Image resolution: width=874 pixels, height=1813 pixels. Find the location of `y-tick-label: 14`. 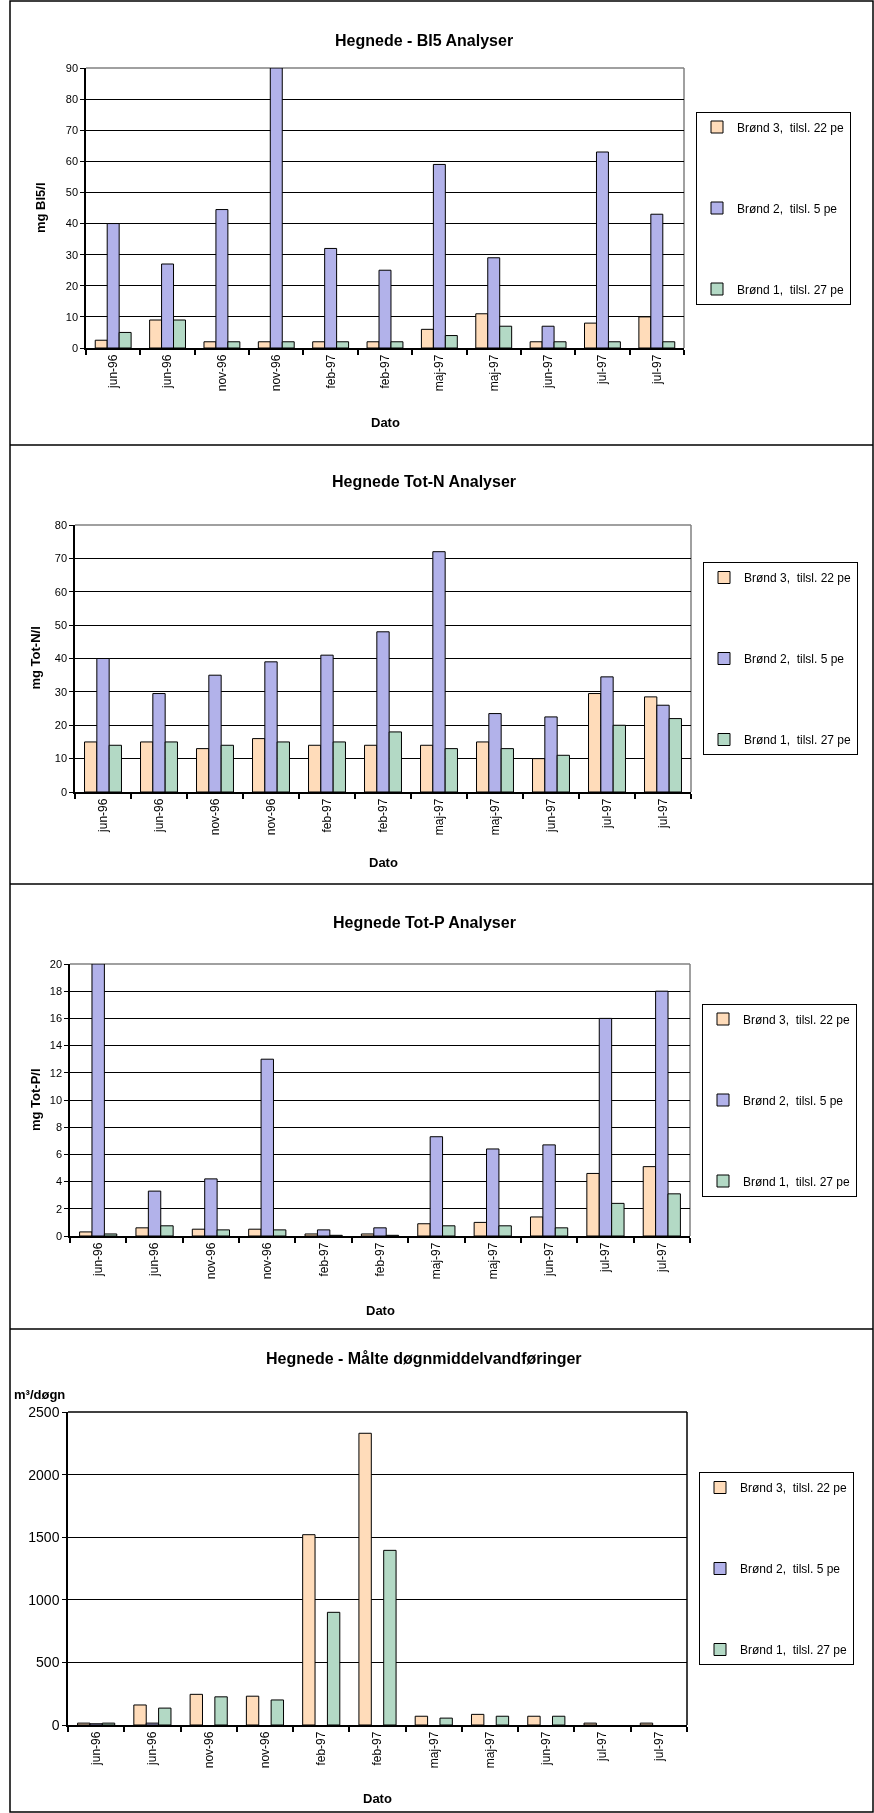

y-tick-label: 14 is located at coordinates (56, 1045).